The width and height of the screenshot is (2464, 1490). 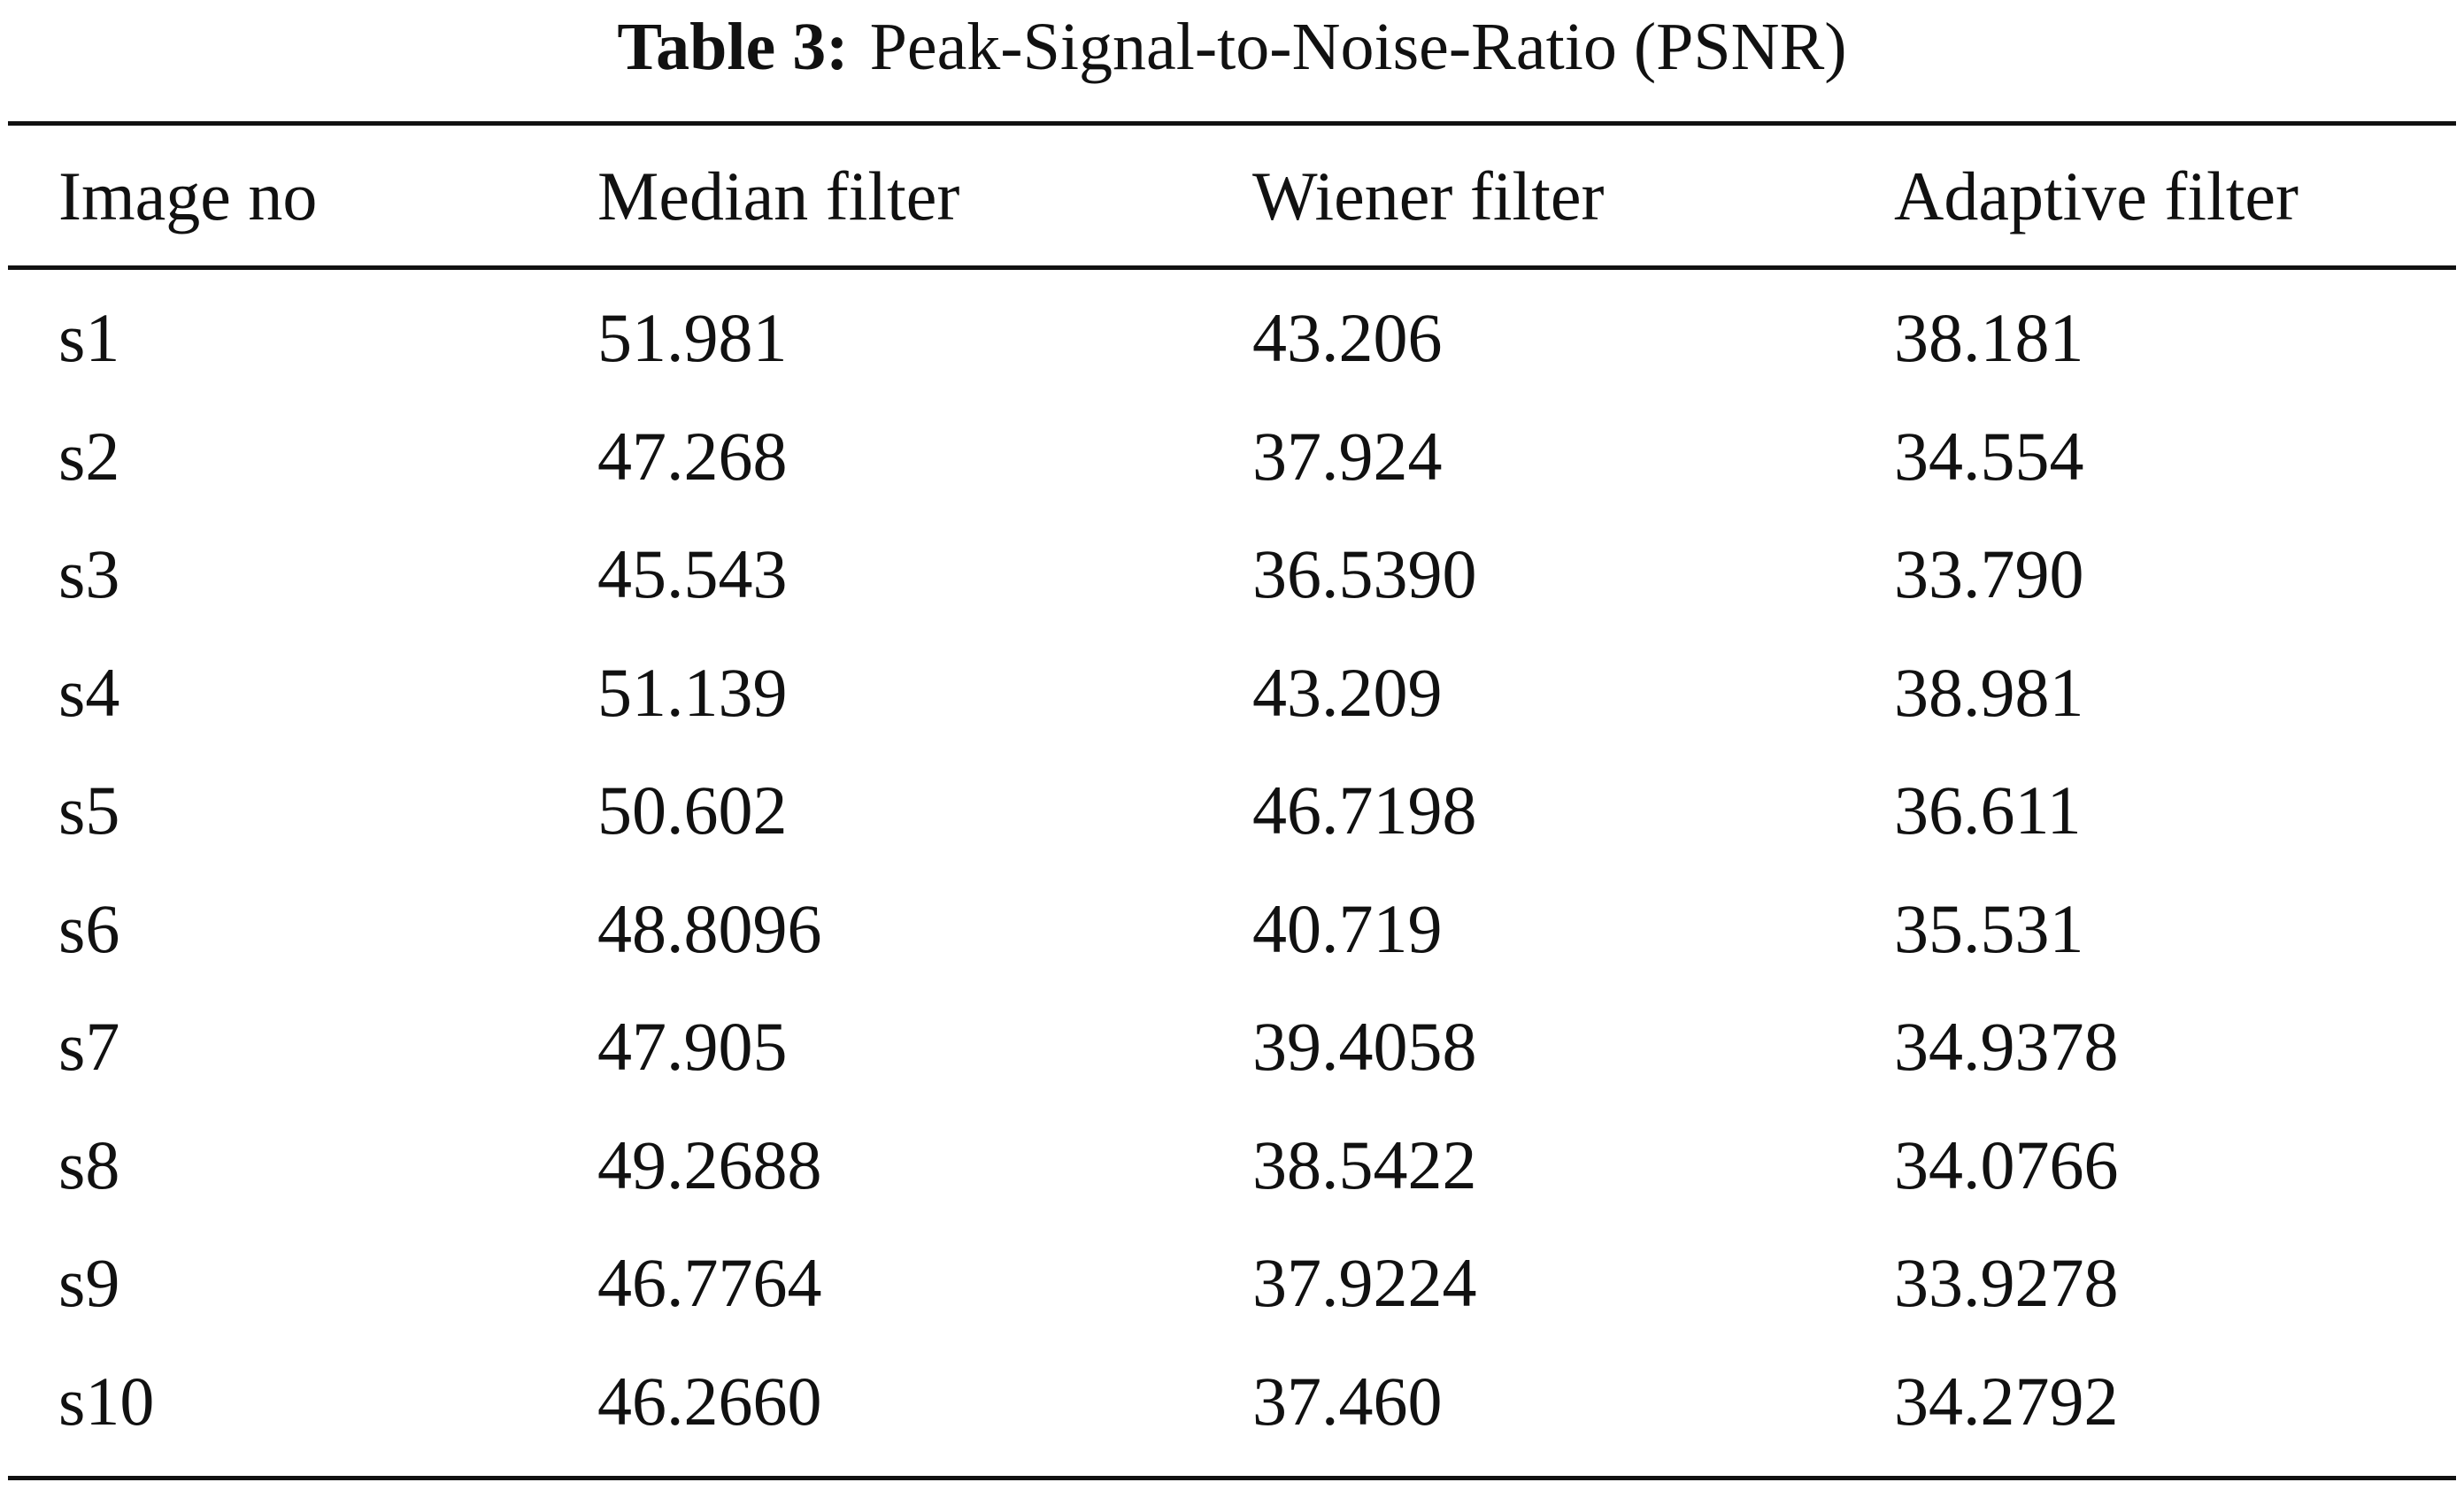 What do you see at coordinates (1347, 928) in the screenshot?
I see `cell: 40.719` at bounding box center [1347, 928].